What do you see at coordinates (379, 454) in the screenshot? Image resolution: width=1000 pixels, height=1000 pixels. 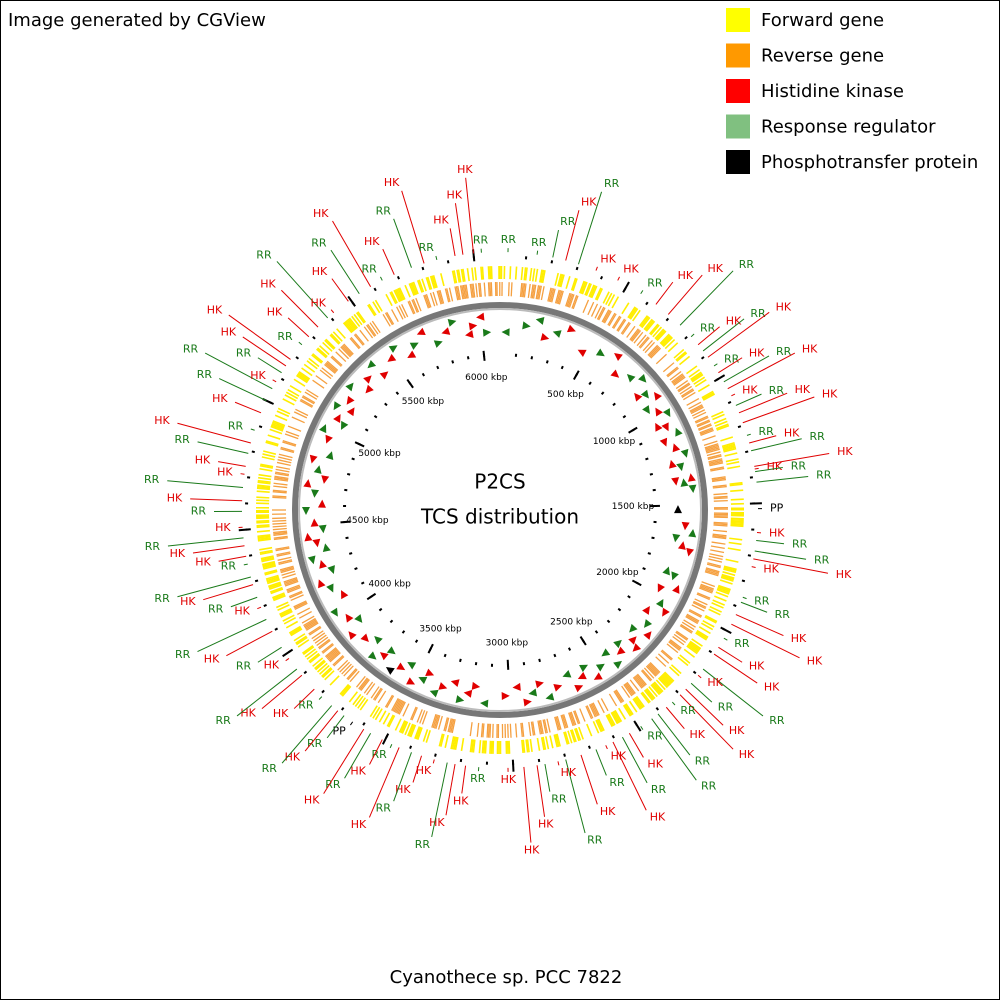 I see `scale-label: 5000 kbp` at bounding box center [379, 454].